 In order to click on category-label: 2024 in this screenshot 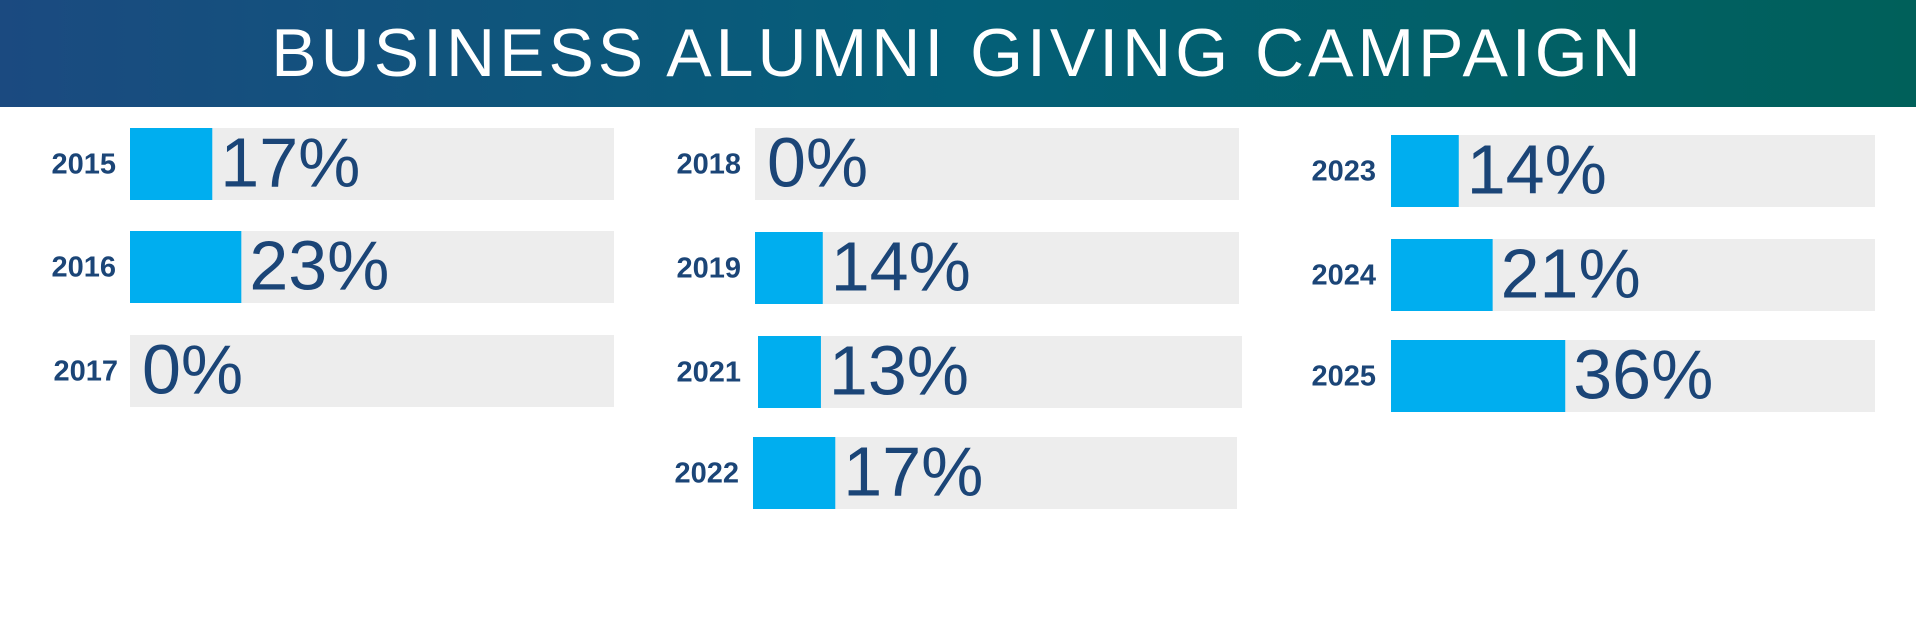, I will do `click(1343, 276)`.